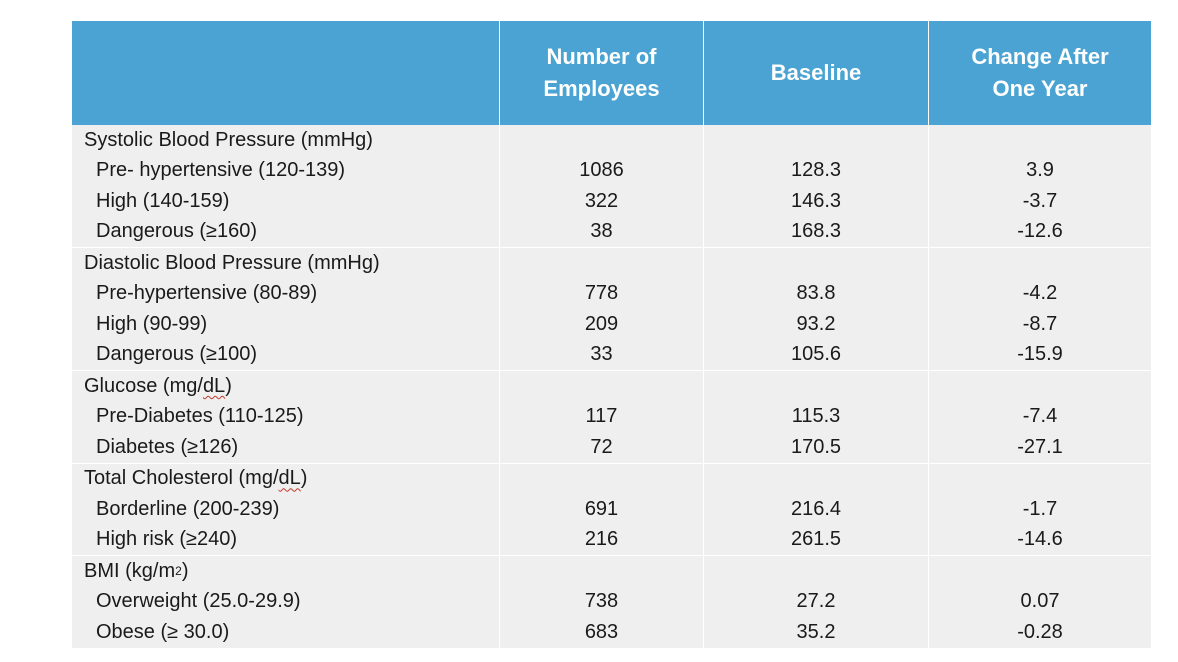 The image size is (1178, 662). Describe the element at coordinates (1039, 601) in the screenshot. I see `cell-change: 0.07` at that location.